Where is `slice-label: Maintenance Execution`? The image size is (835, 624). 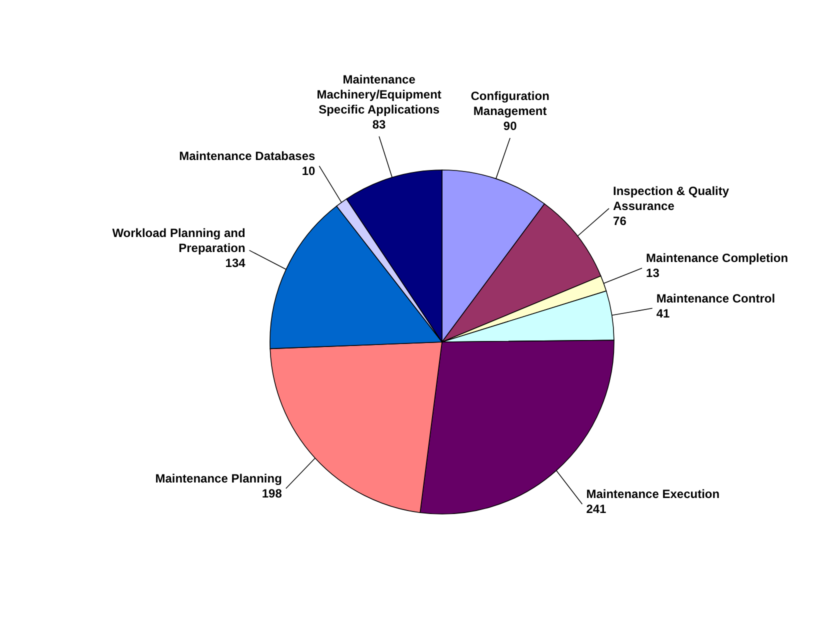 slice-label: Maintenance Execution is located at coordinates (653, 494).